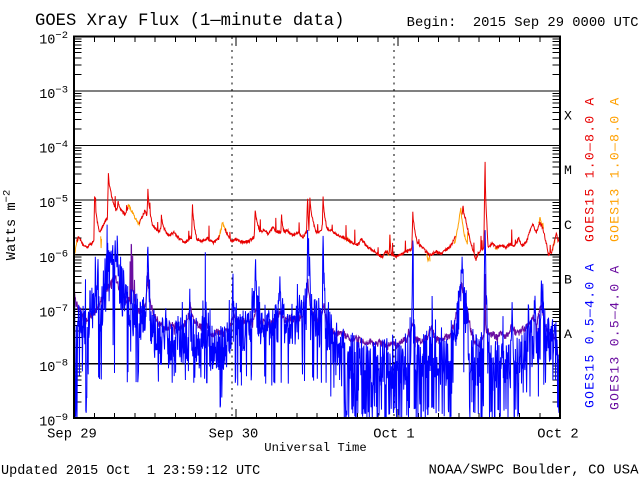  Describe the element at coordinates (315, 448) in the screenshot. I see `svg-text: Universal Time` at that location.